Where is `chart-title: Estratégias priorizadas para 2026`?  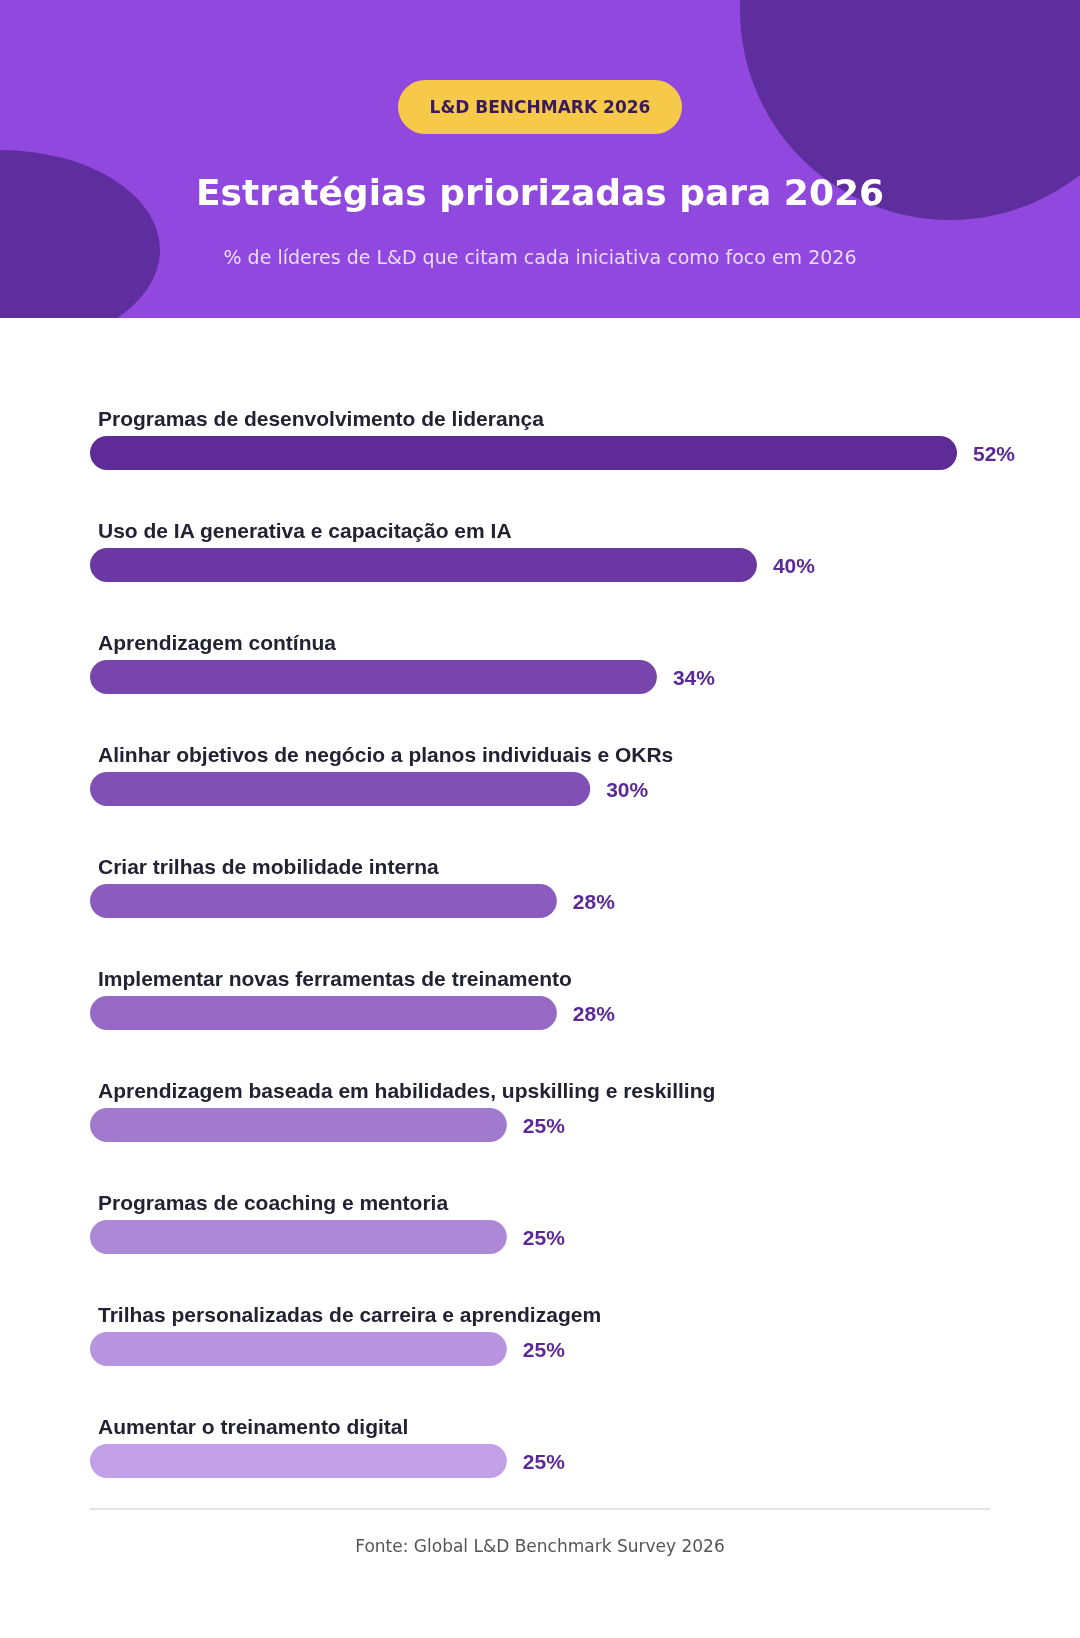 chart-title: Estratégias priorizadas para 2026 is located at coordinates (540, 192).